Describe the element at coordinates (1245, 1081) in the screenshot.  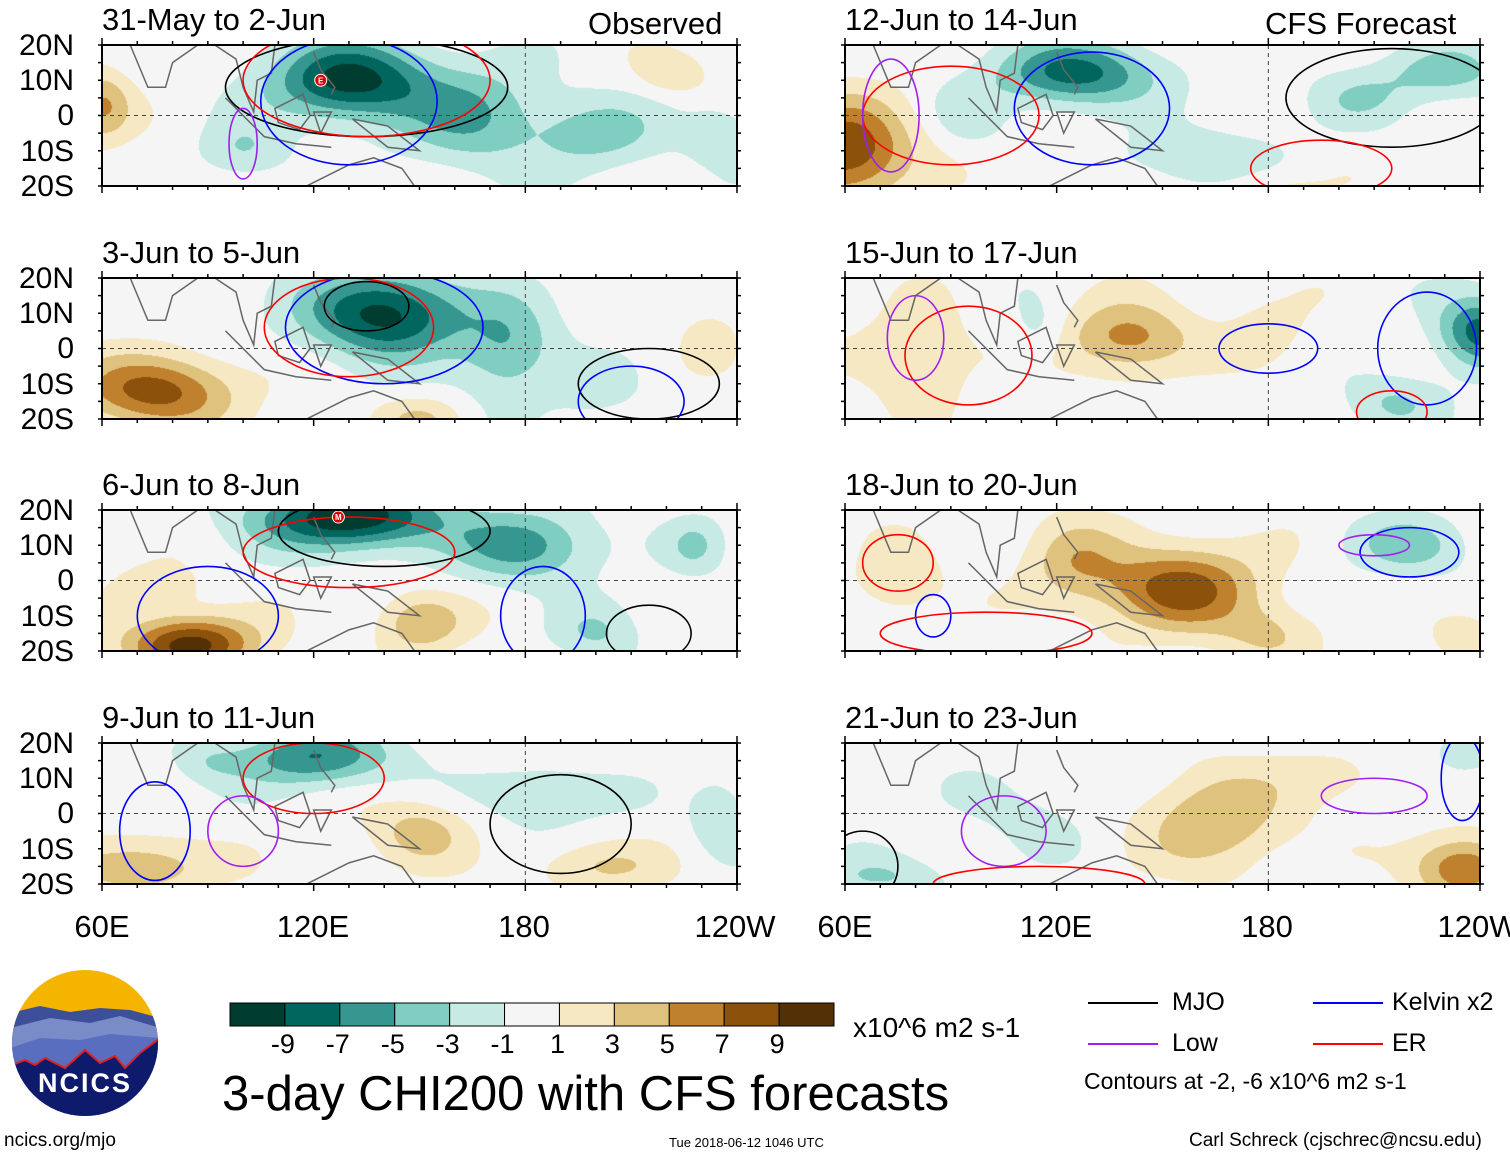
I see `contour-note: Contours at -2, -6 x10^6 m2 s-1` at that location.